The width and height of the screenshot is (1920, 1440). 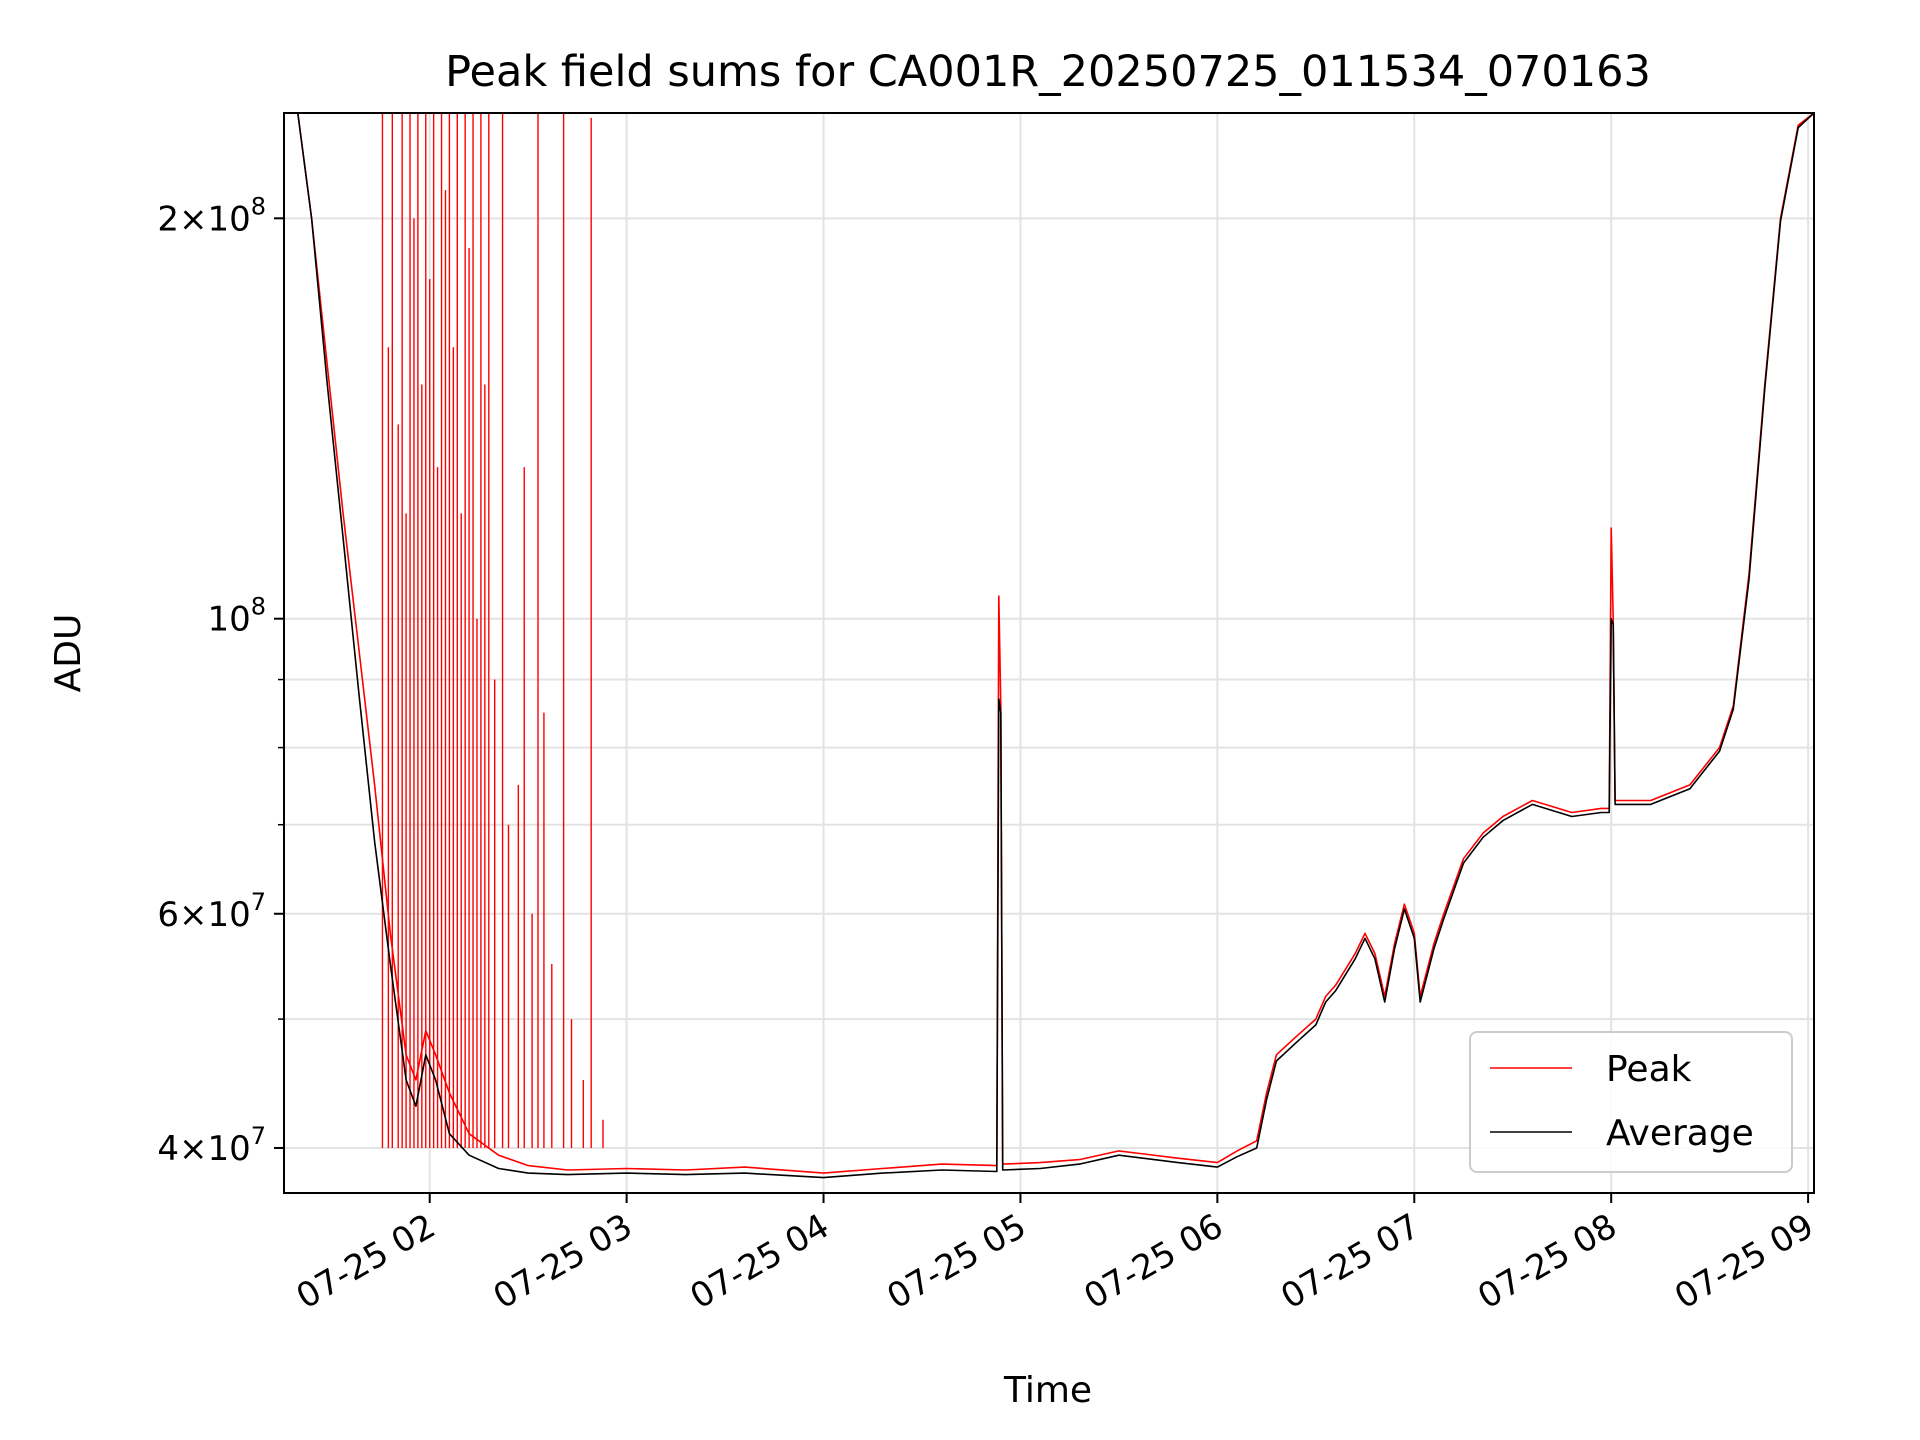 What do you see at coordinates (1047, 1390) in the screenshot?
I see `x-axis-label: Time` at bounding box center [1047, 1390].